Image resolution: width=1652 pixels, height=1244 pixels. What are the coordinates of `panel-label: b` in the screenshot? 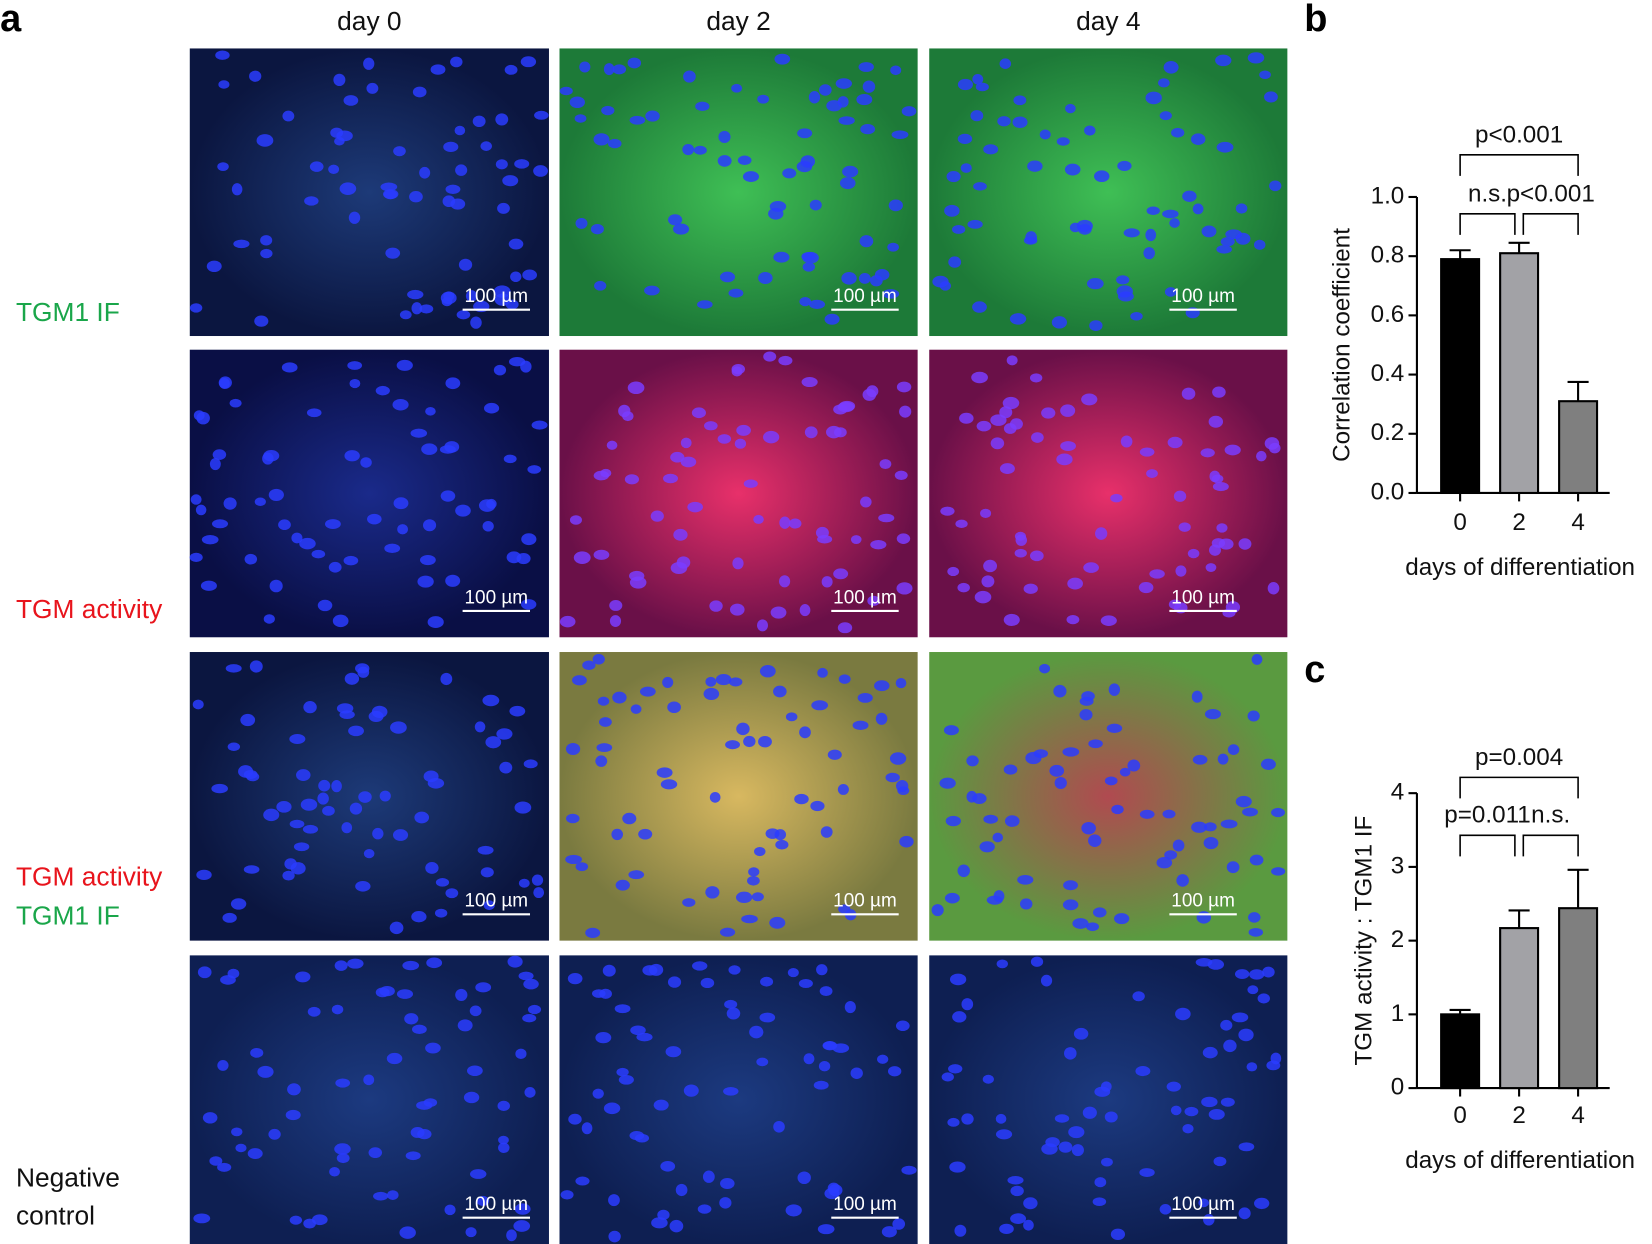 It's located at (1315, 20).